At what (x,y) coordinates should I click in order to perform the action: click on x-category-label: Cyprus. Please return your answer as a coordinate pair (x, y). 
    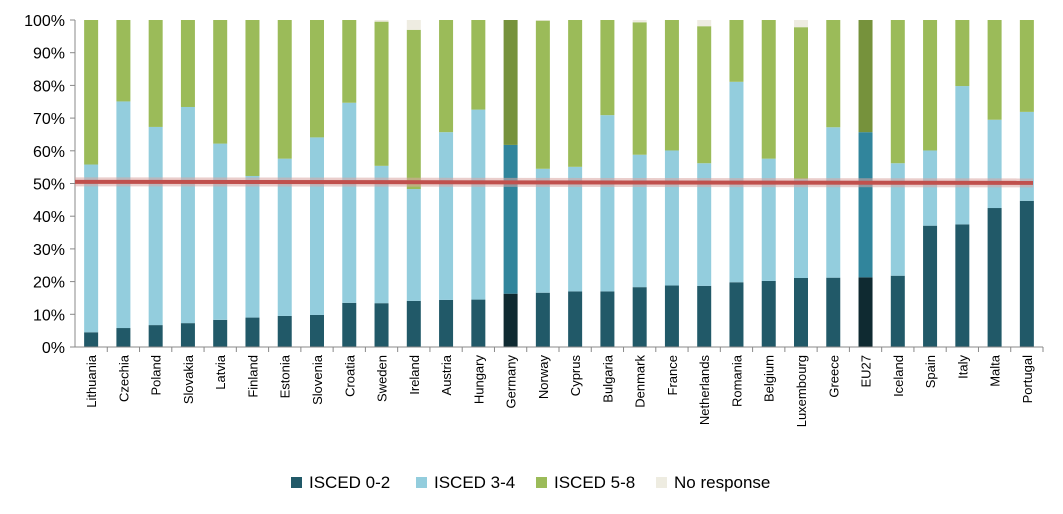
    Looking at the image, I should click on (575, 376).